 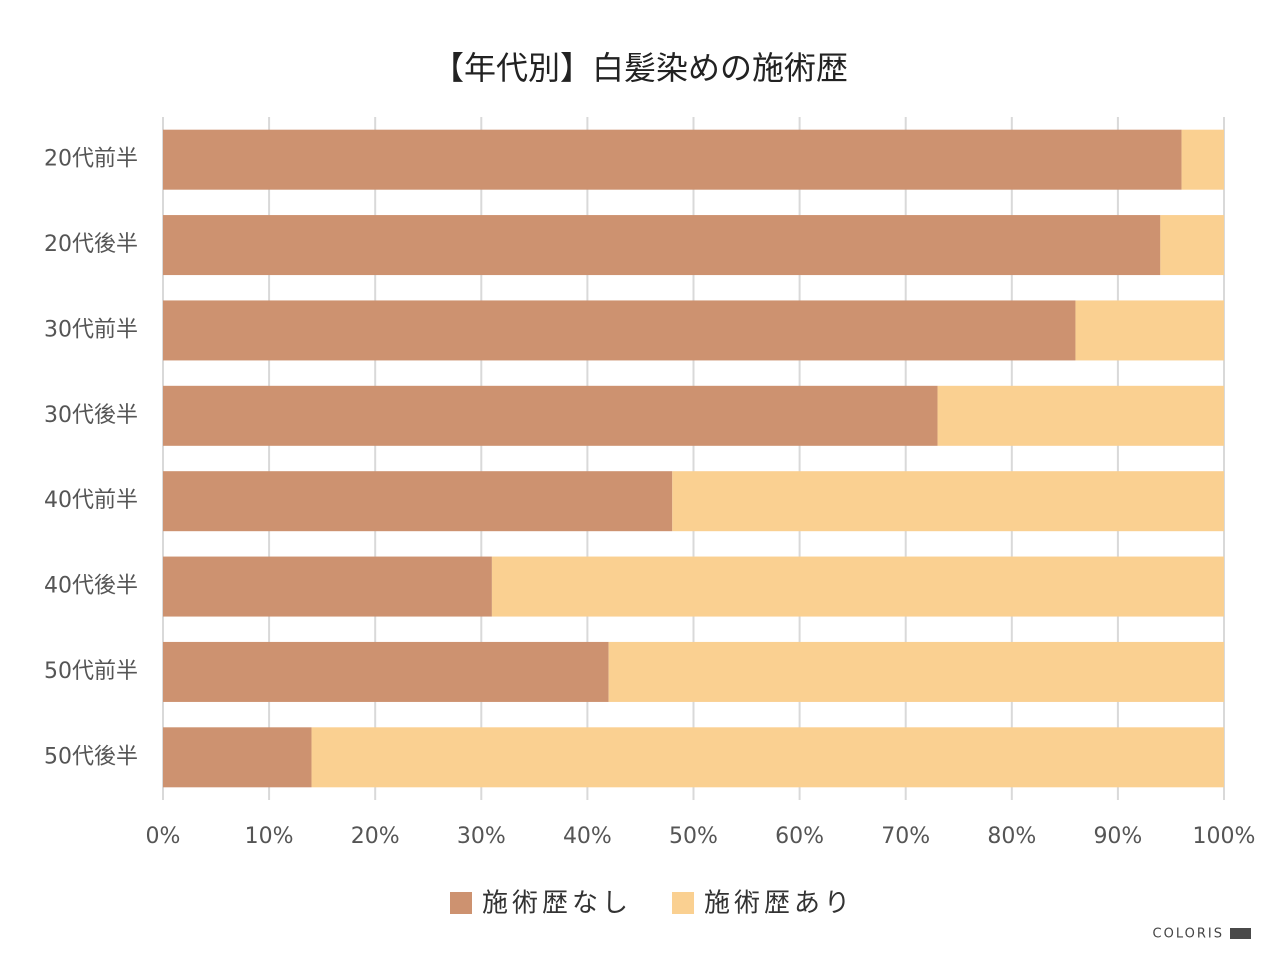 What do you see at coordinates (1011, 836) in the screenshot?
I see `x-tick-label: 80%` at bounding box center [1011, 836].